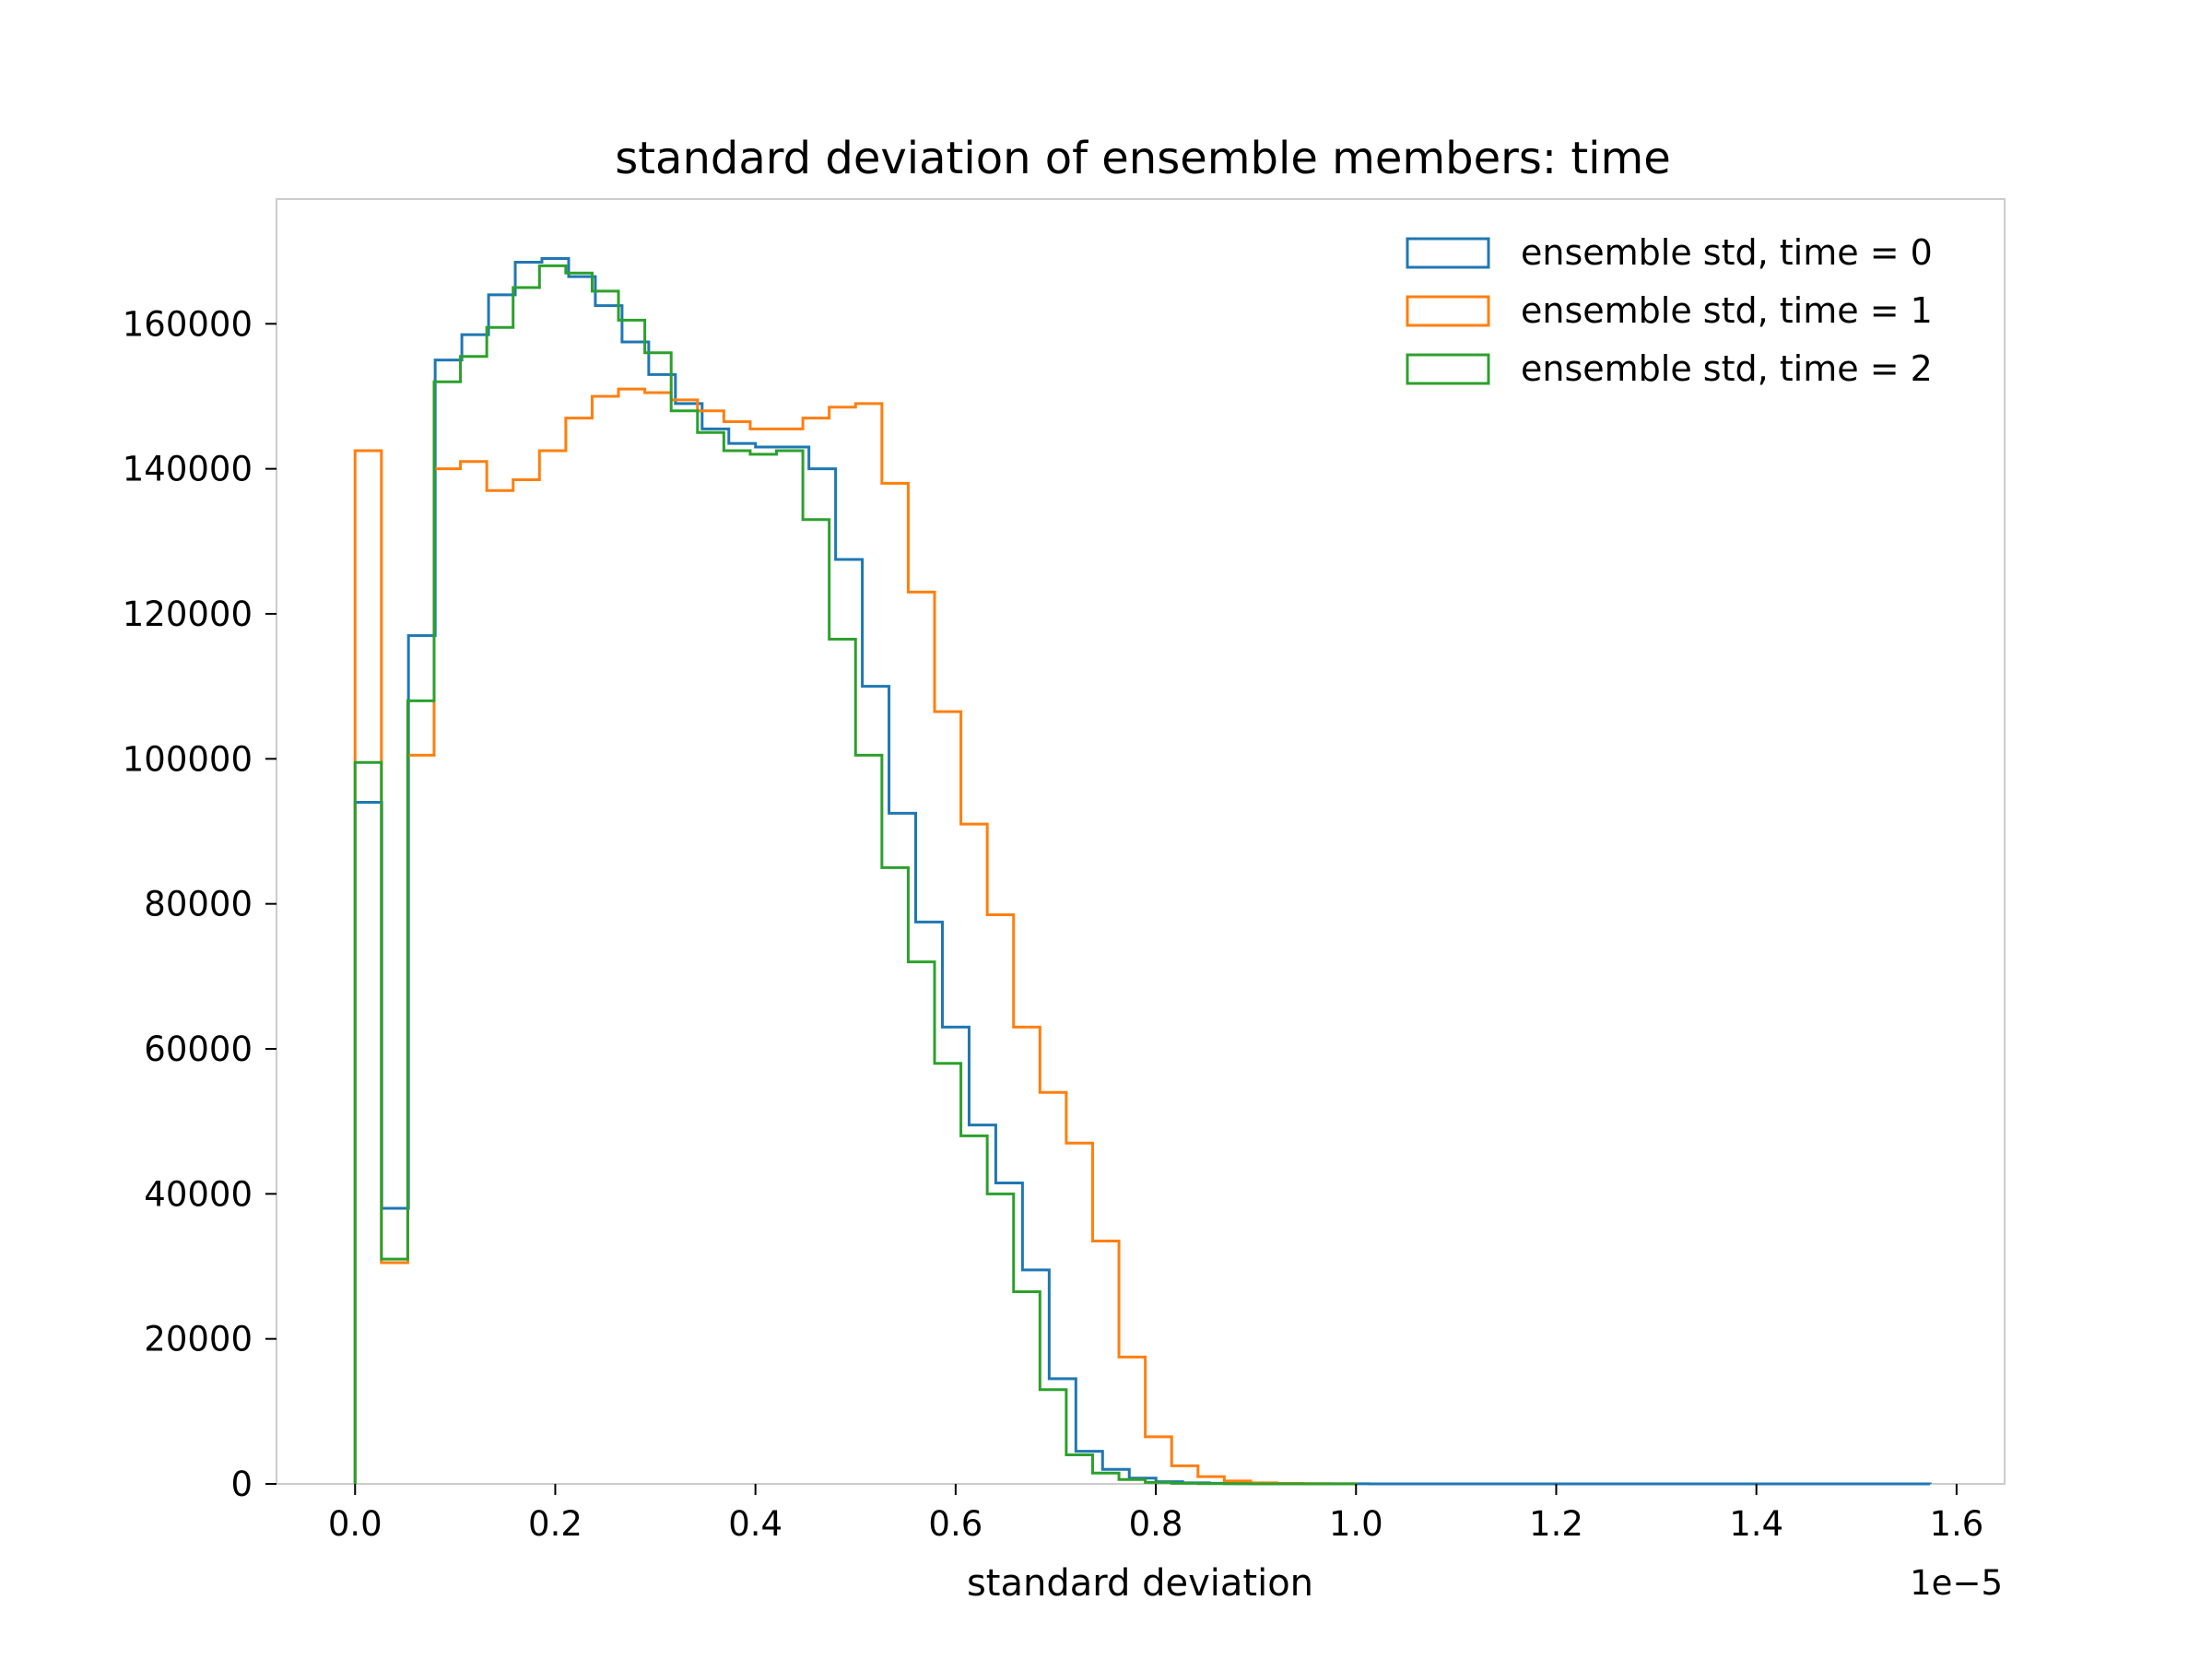  I want to click on y-tick-label: 160000, so click(188, 324).